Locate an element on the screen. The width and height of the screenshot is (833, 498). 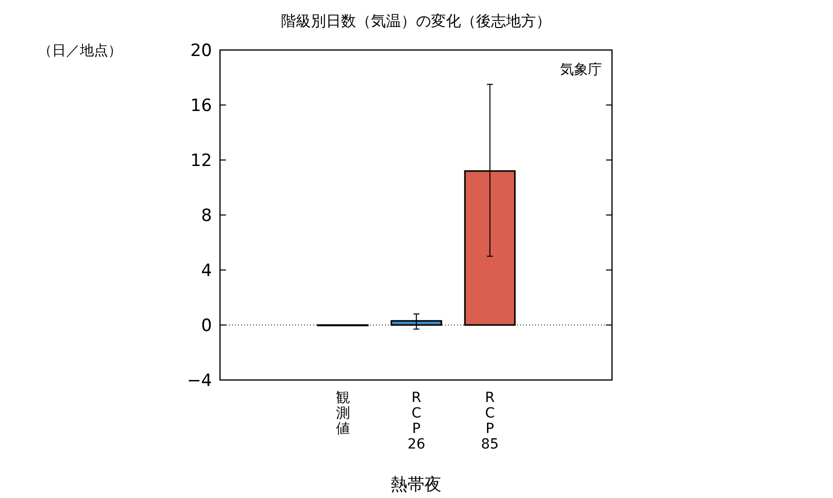
y-axis-title: （日／地点） is located at coordinates (80, 51).